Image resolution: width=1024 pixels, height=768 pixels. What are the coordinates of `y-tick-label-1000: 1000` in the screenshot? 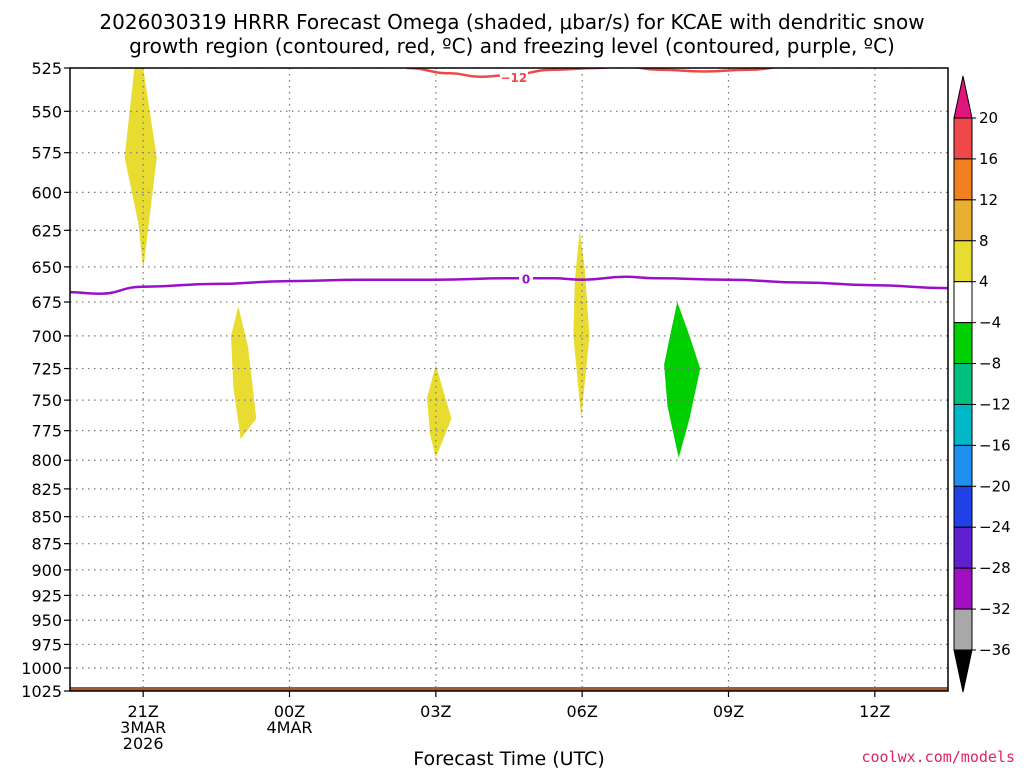 It's located at (41, 668).